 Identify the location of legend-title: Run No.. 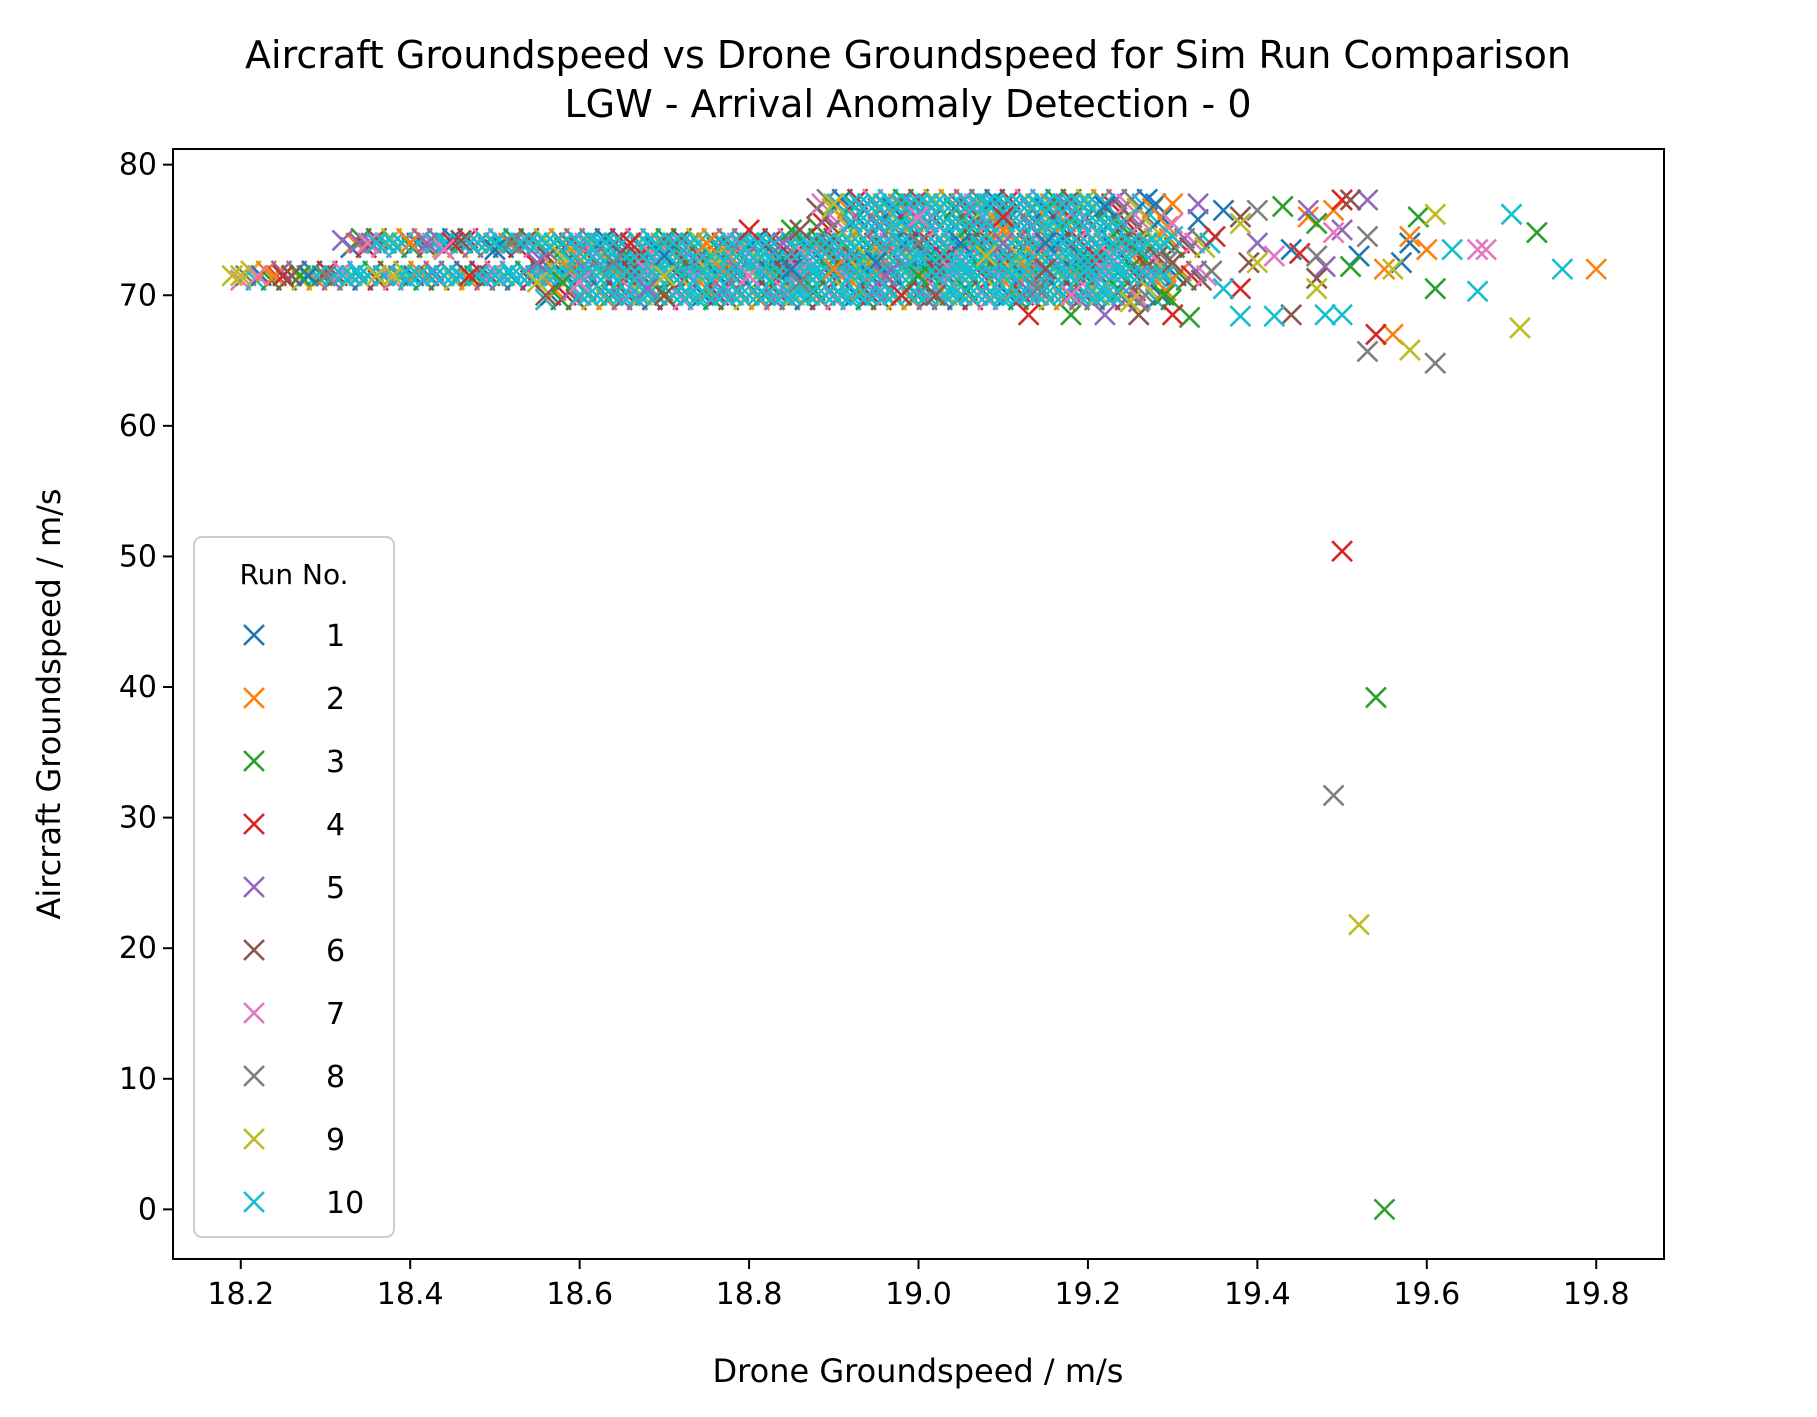
(293, 574).